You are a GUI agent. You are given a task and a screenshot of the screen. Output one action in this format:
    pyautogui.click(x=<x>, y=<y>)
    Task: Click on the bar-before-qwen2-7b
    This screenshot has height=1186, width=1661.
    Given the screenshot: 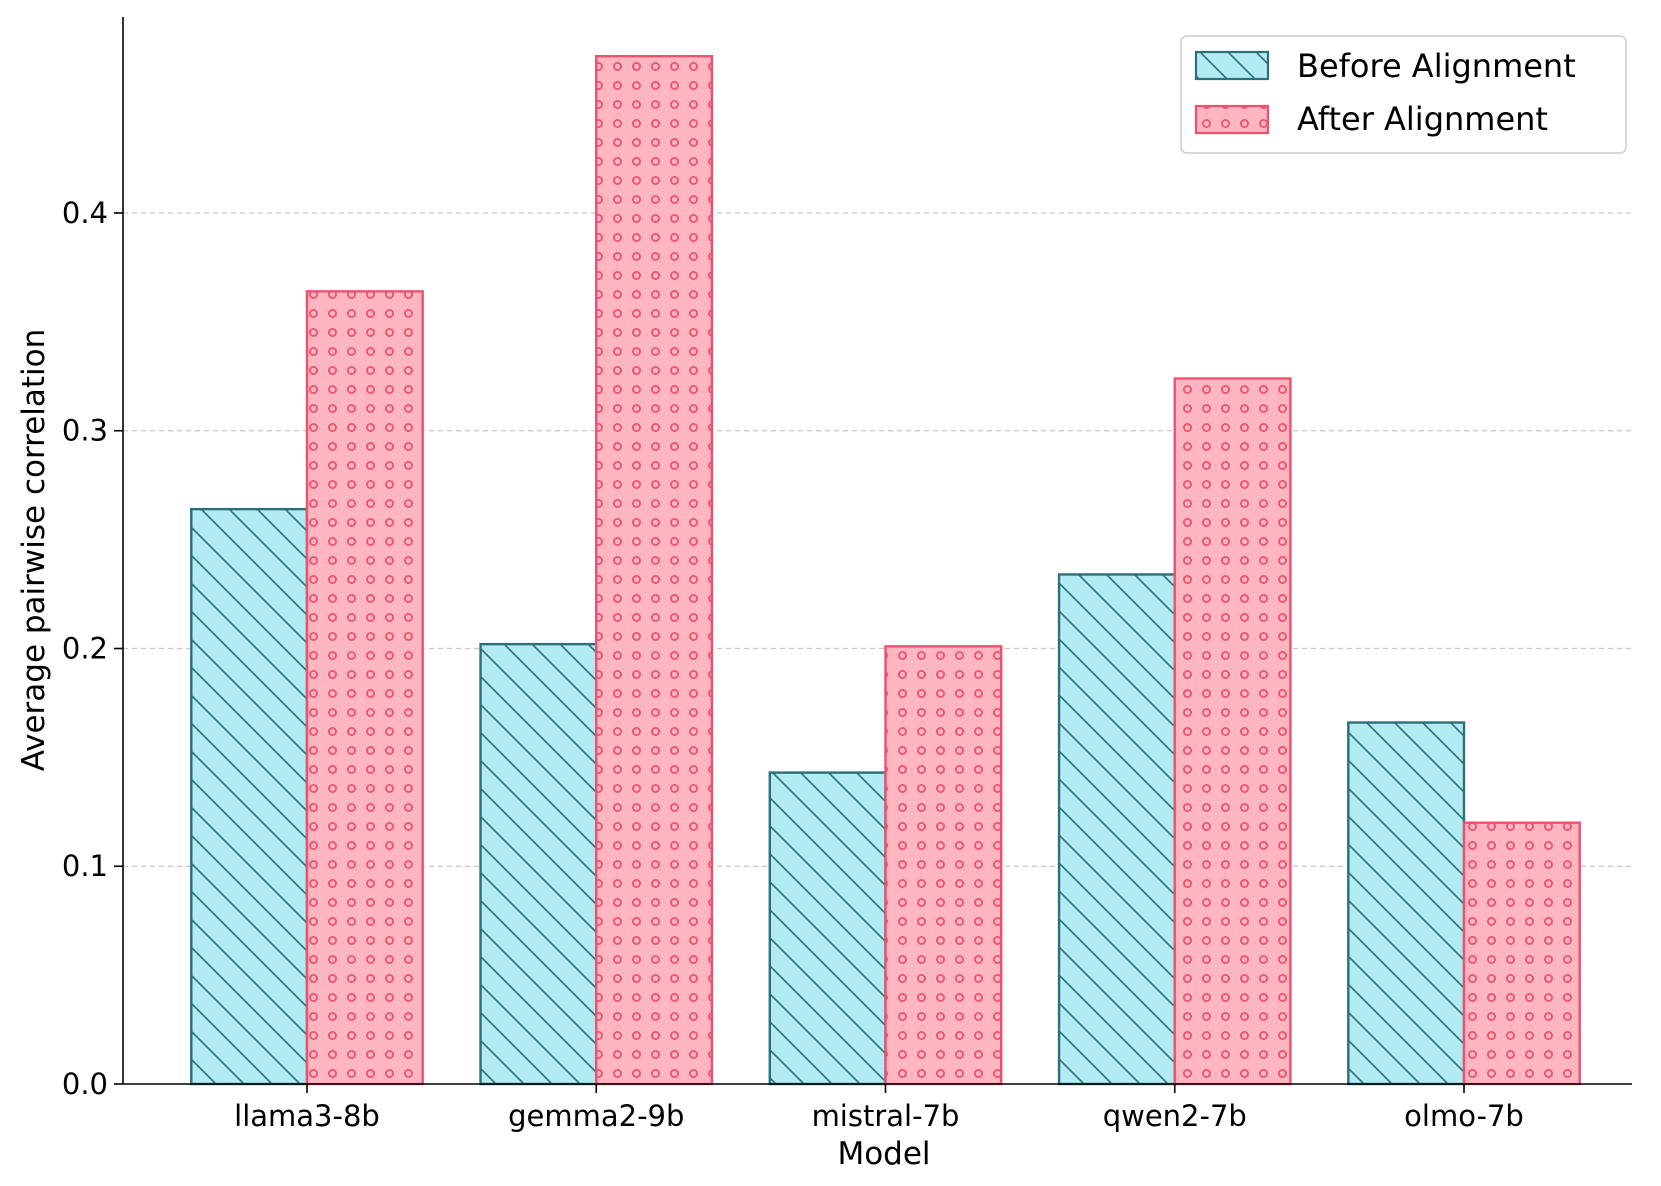 What is the action you would take?
    pyautogui.click(x=1116, y=829)
    